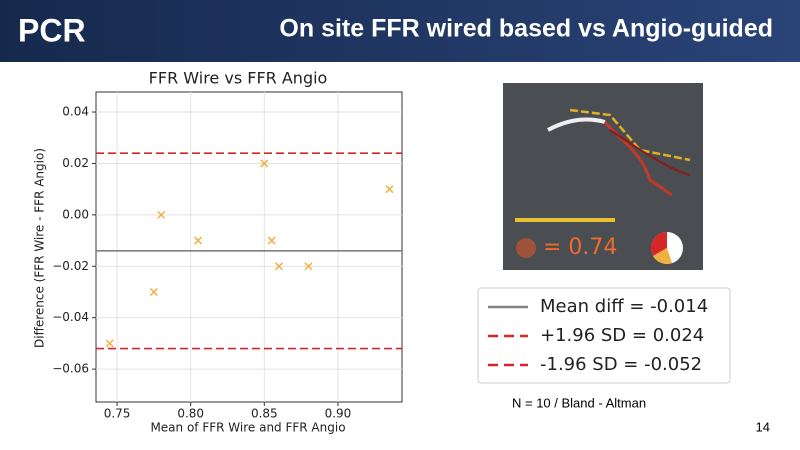 The height and width of the screenshot is (450, 800). Describe the element at coordinates (70, 369) in the screenshot. I see `y-tick-label: −0.06` at that location.